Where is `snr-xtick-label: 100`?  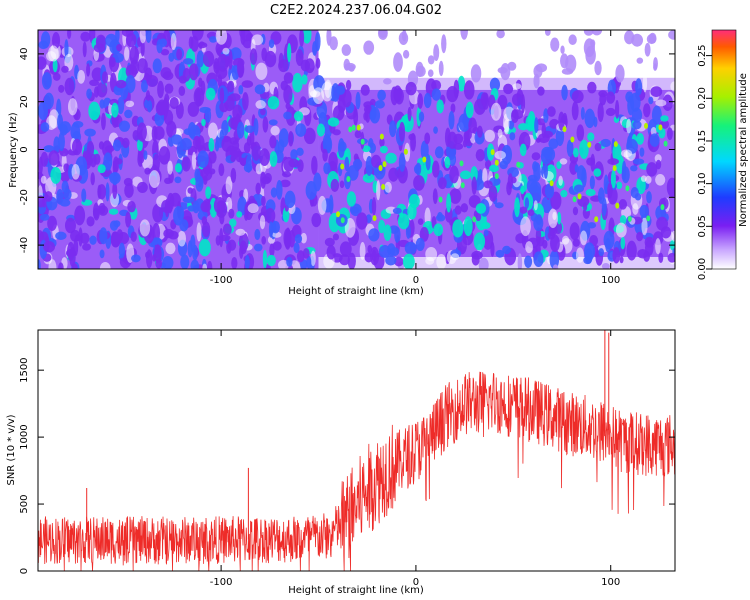
snr-xtick-label: 100 is located at coordinates (610, 582).